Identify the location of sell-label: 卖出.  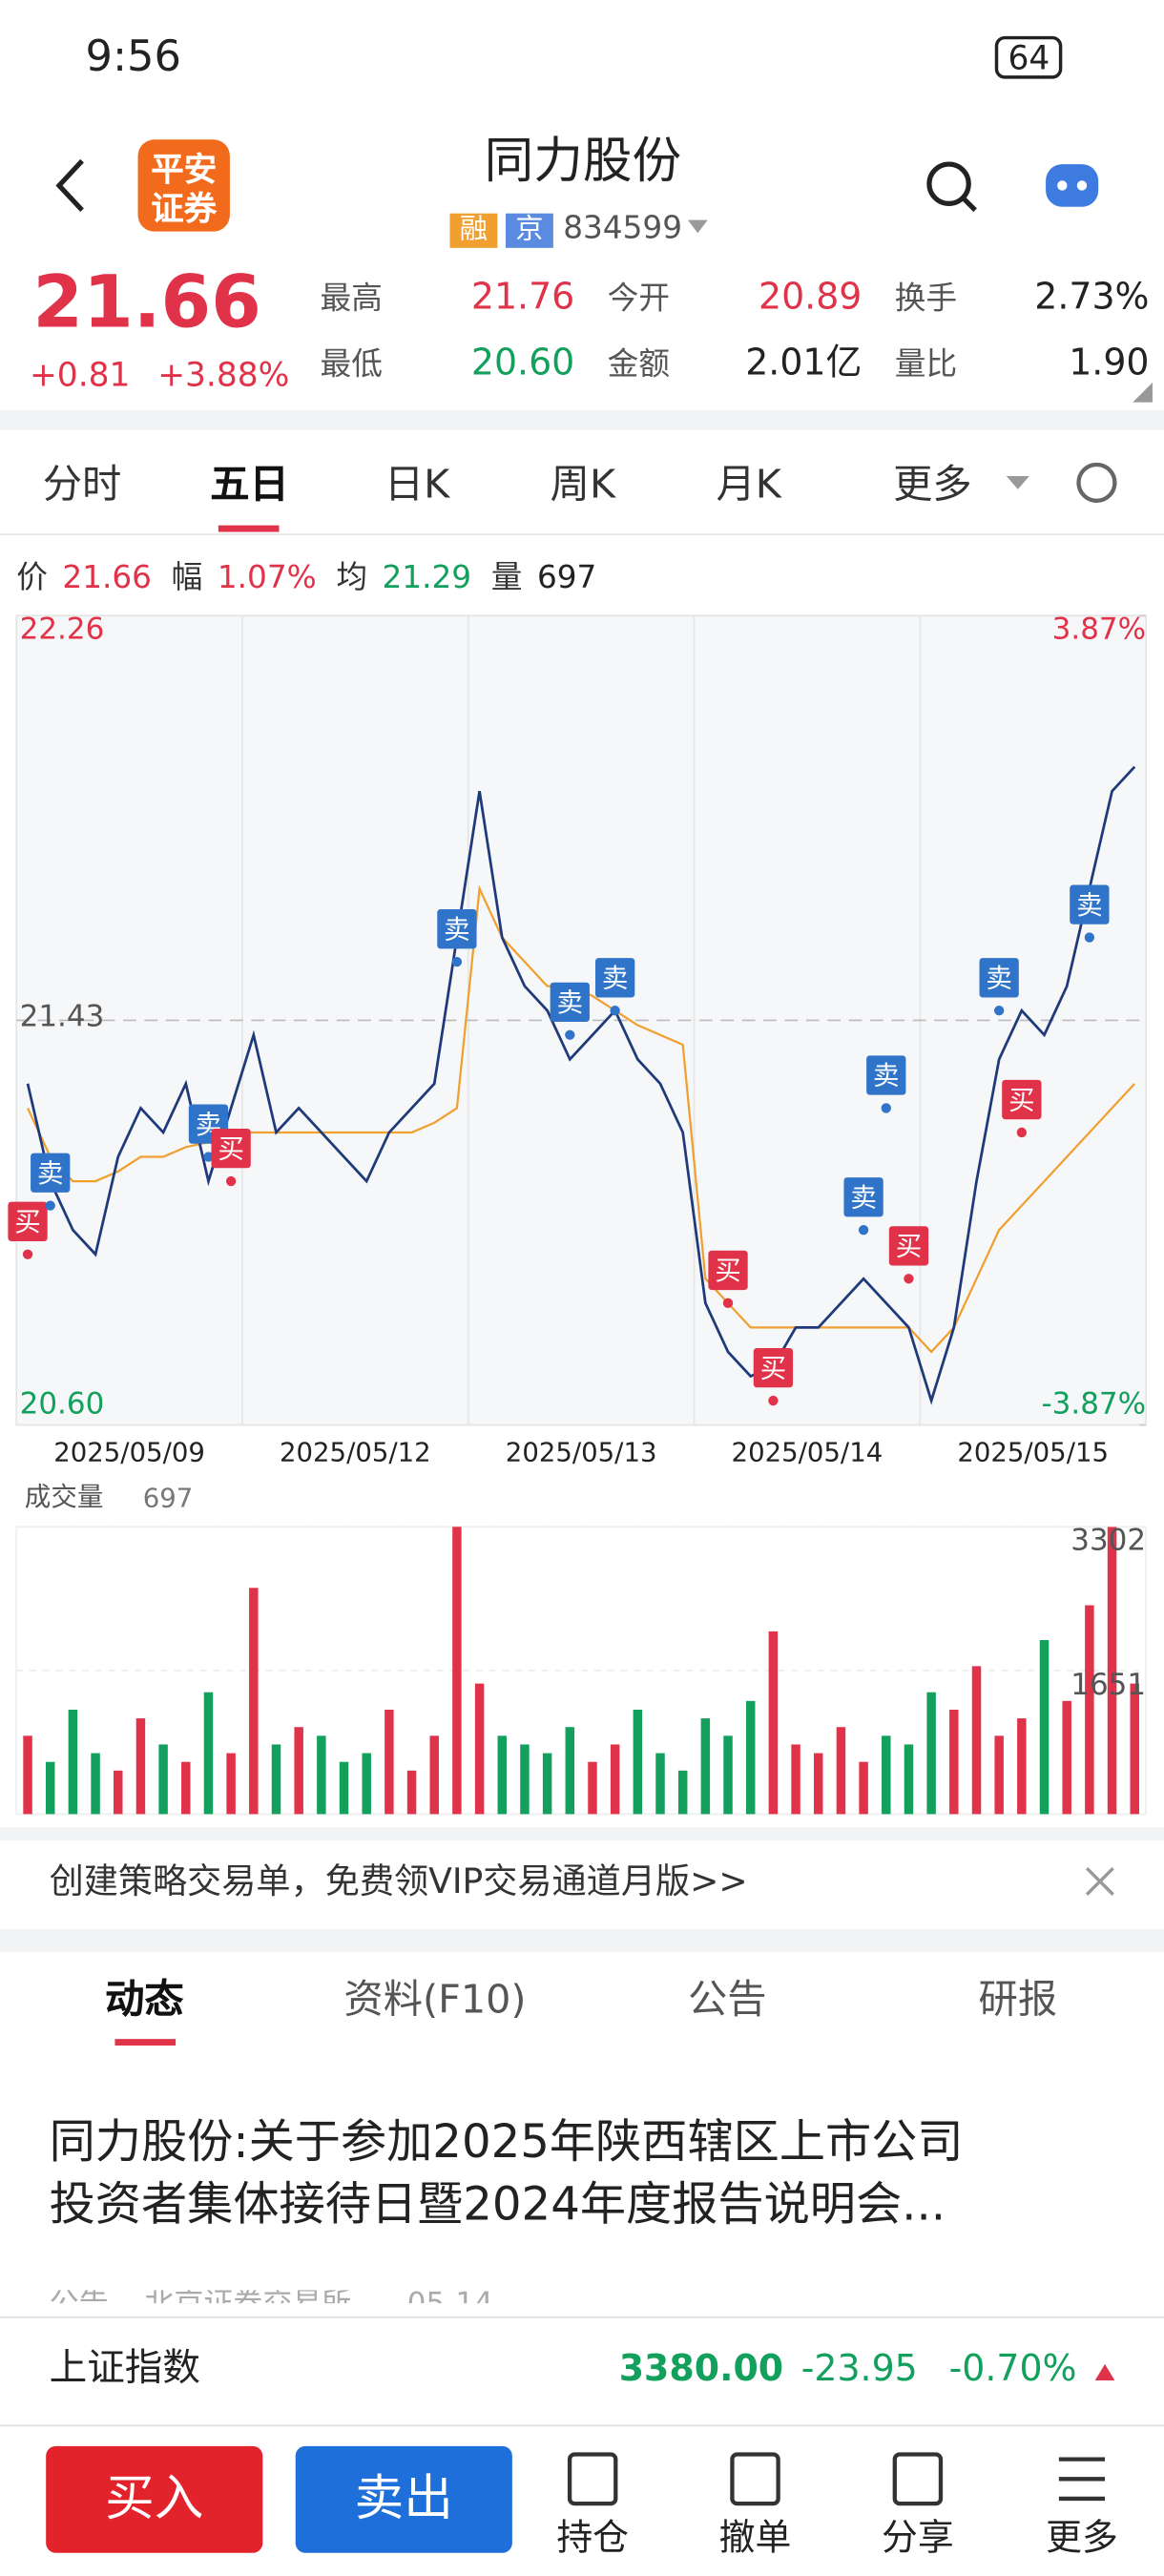
(404, 2499).